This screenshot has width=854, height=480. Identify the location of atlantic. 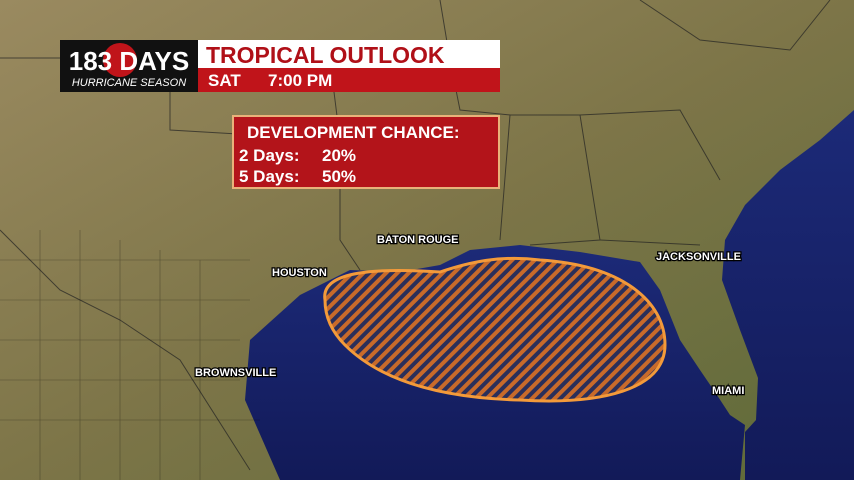
(788, 295).